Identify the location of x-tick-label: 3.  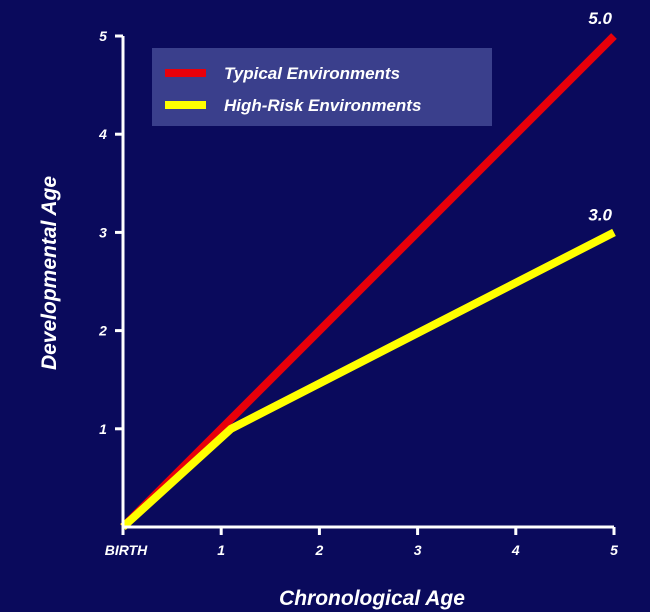
(418, 550).